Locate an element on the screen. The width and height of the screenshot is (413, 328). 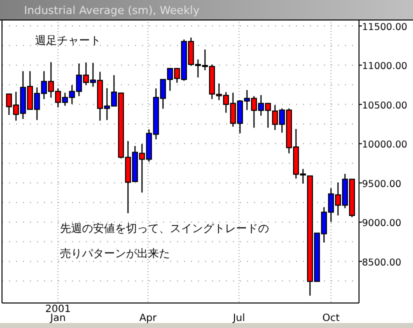
chart-title: Industrial Average (sm), Weekly is located at coordinates (112, 10).